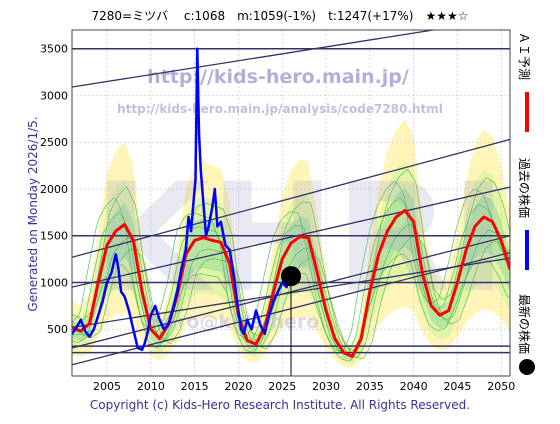 The width and height of the screenshot is (560, 424). I want to click on x-tick-label: 2035, so click(370, 386).